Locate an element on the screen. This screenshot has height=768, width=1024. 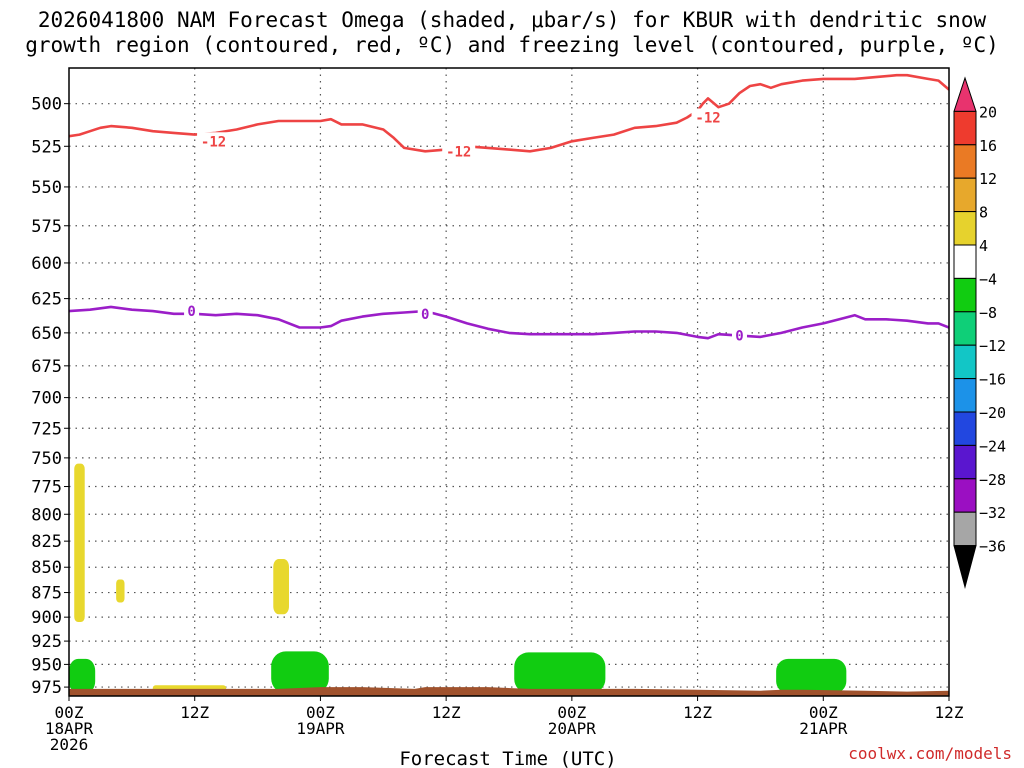
y-tick-label-900: 900 is located at coordinates (46, 618).